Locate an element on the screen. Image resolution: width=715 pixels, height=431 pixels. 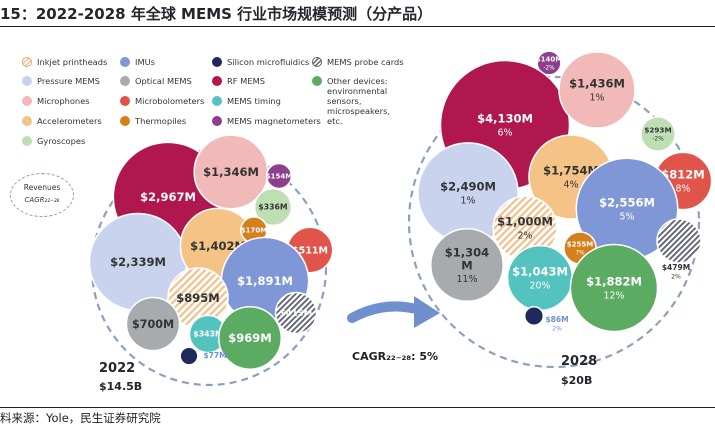
year-2022-label: 2022 is located at coordinates (117, 368).